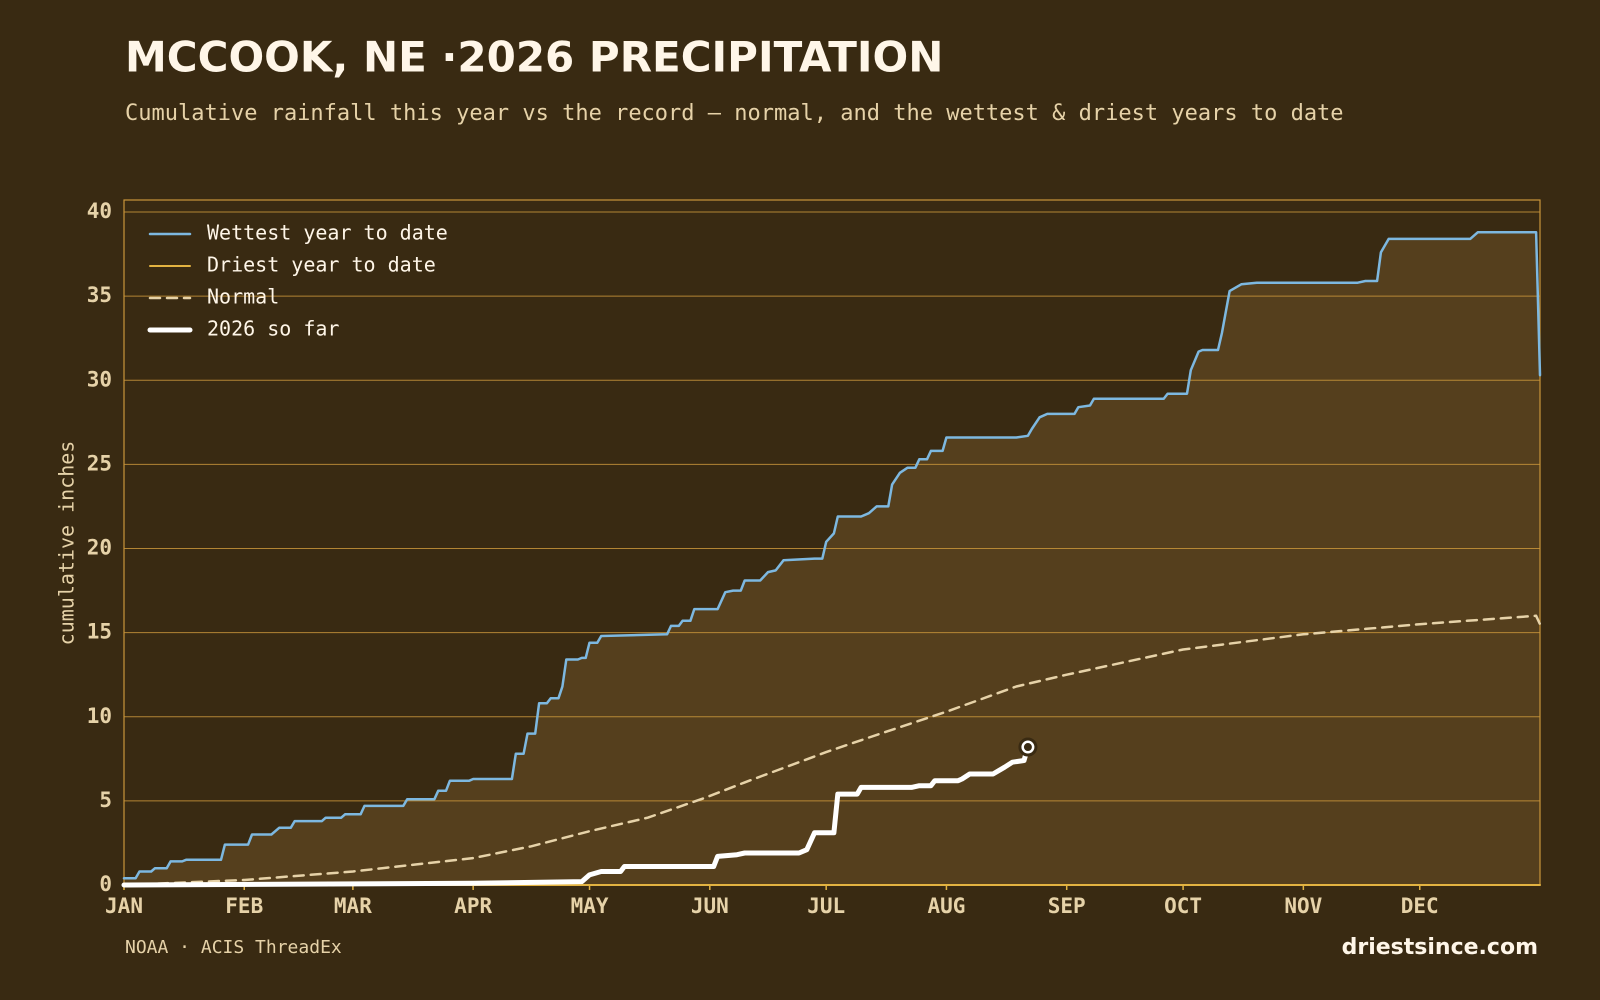  What do you see at coordinates (99, 295) in the screenshot?
I see `y-tick-label: 35` at bounding box center [99, 295].